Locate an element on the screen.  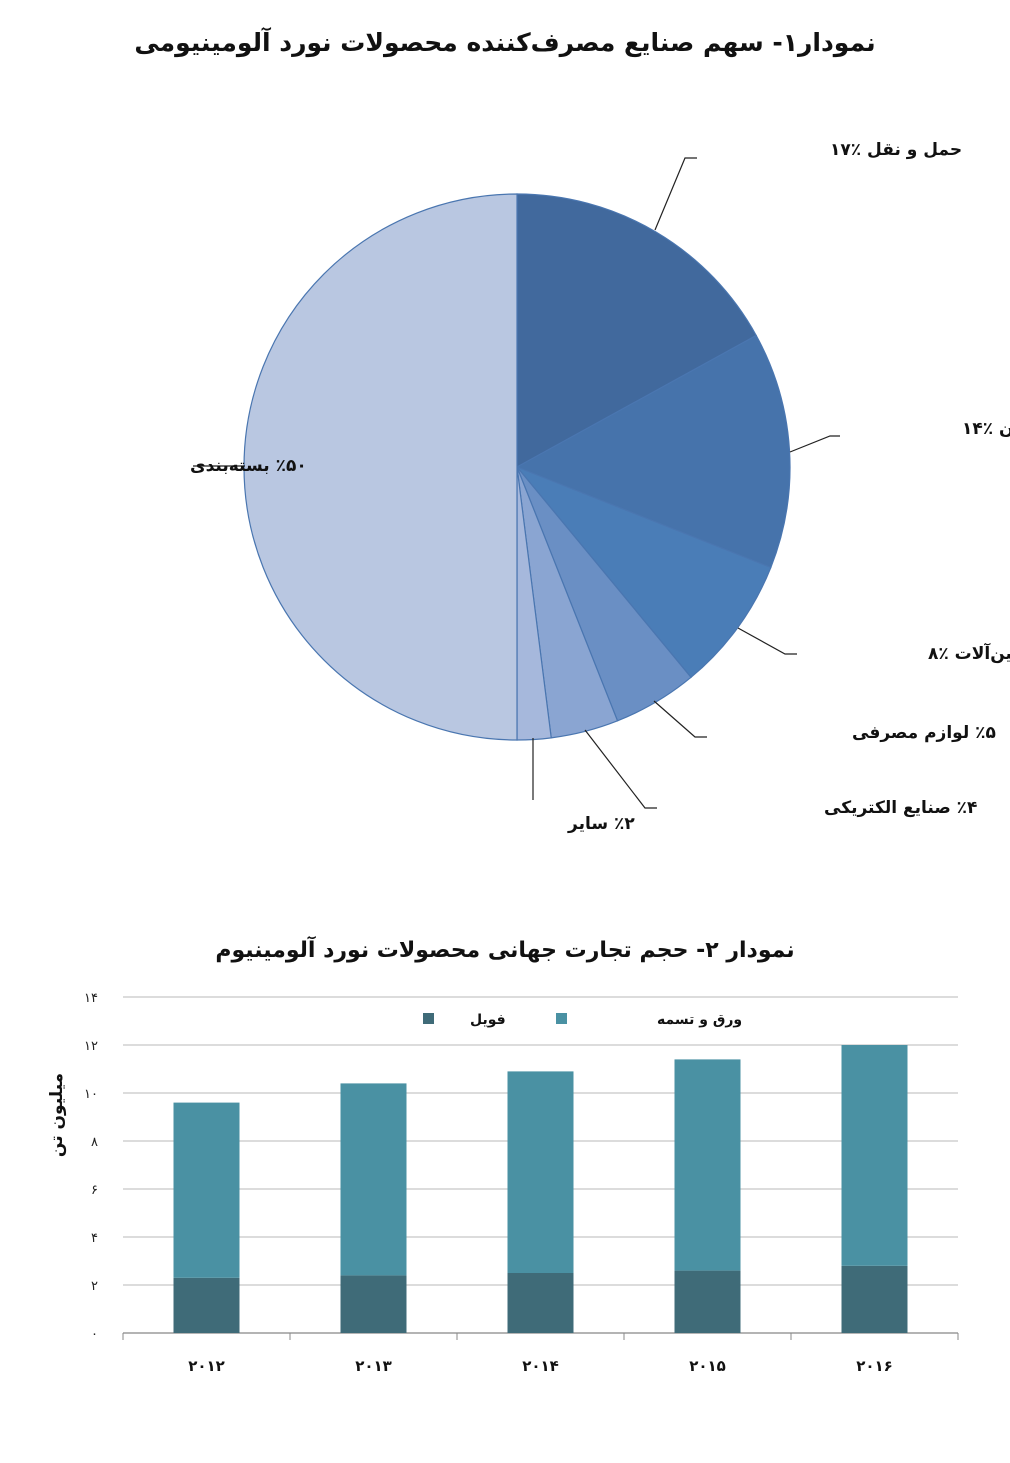
pie-slice-label: ماشین‌آلات ٪۸ is located at coordinates (969, 653).